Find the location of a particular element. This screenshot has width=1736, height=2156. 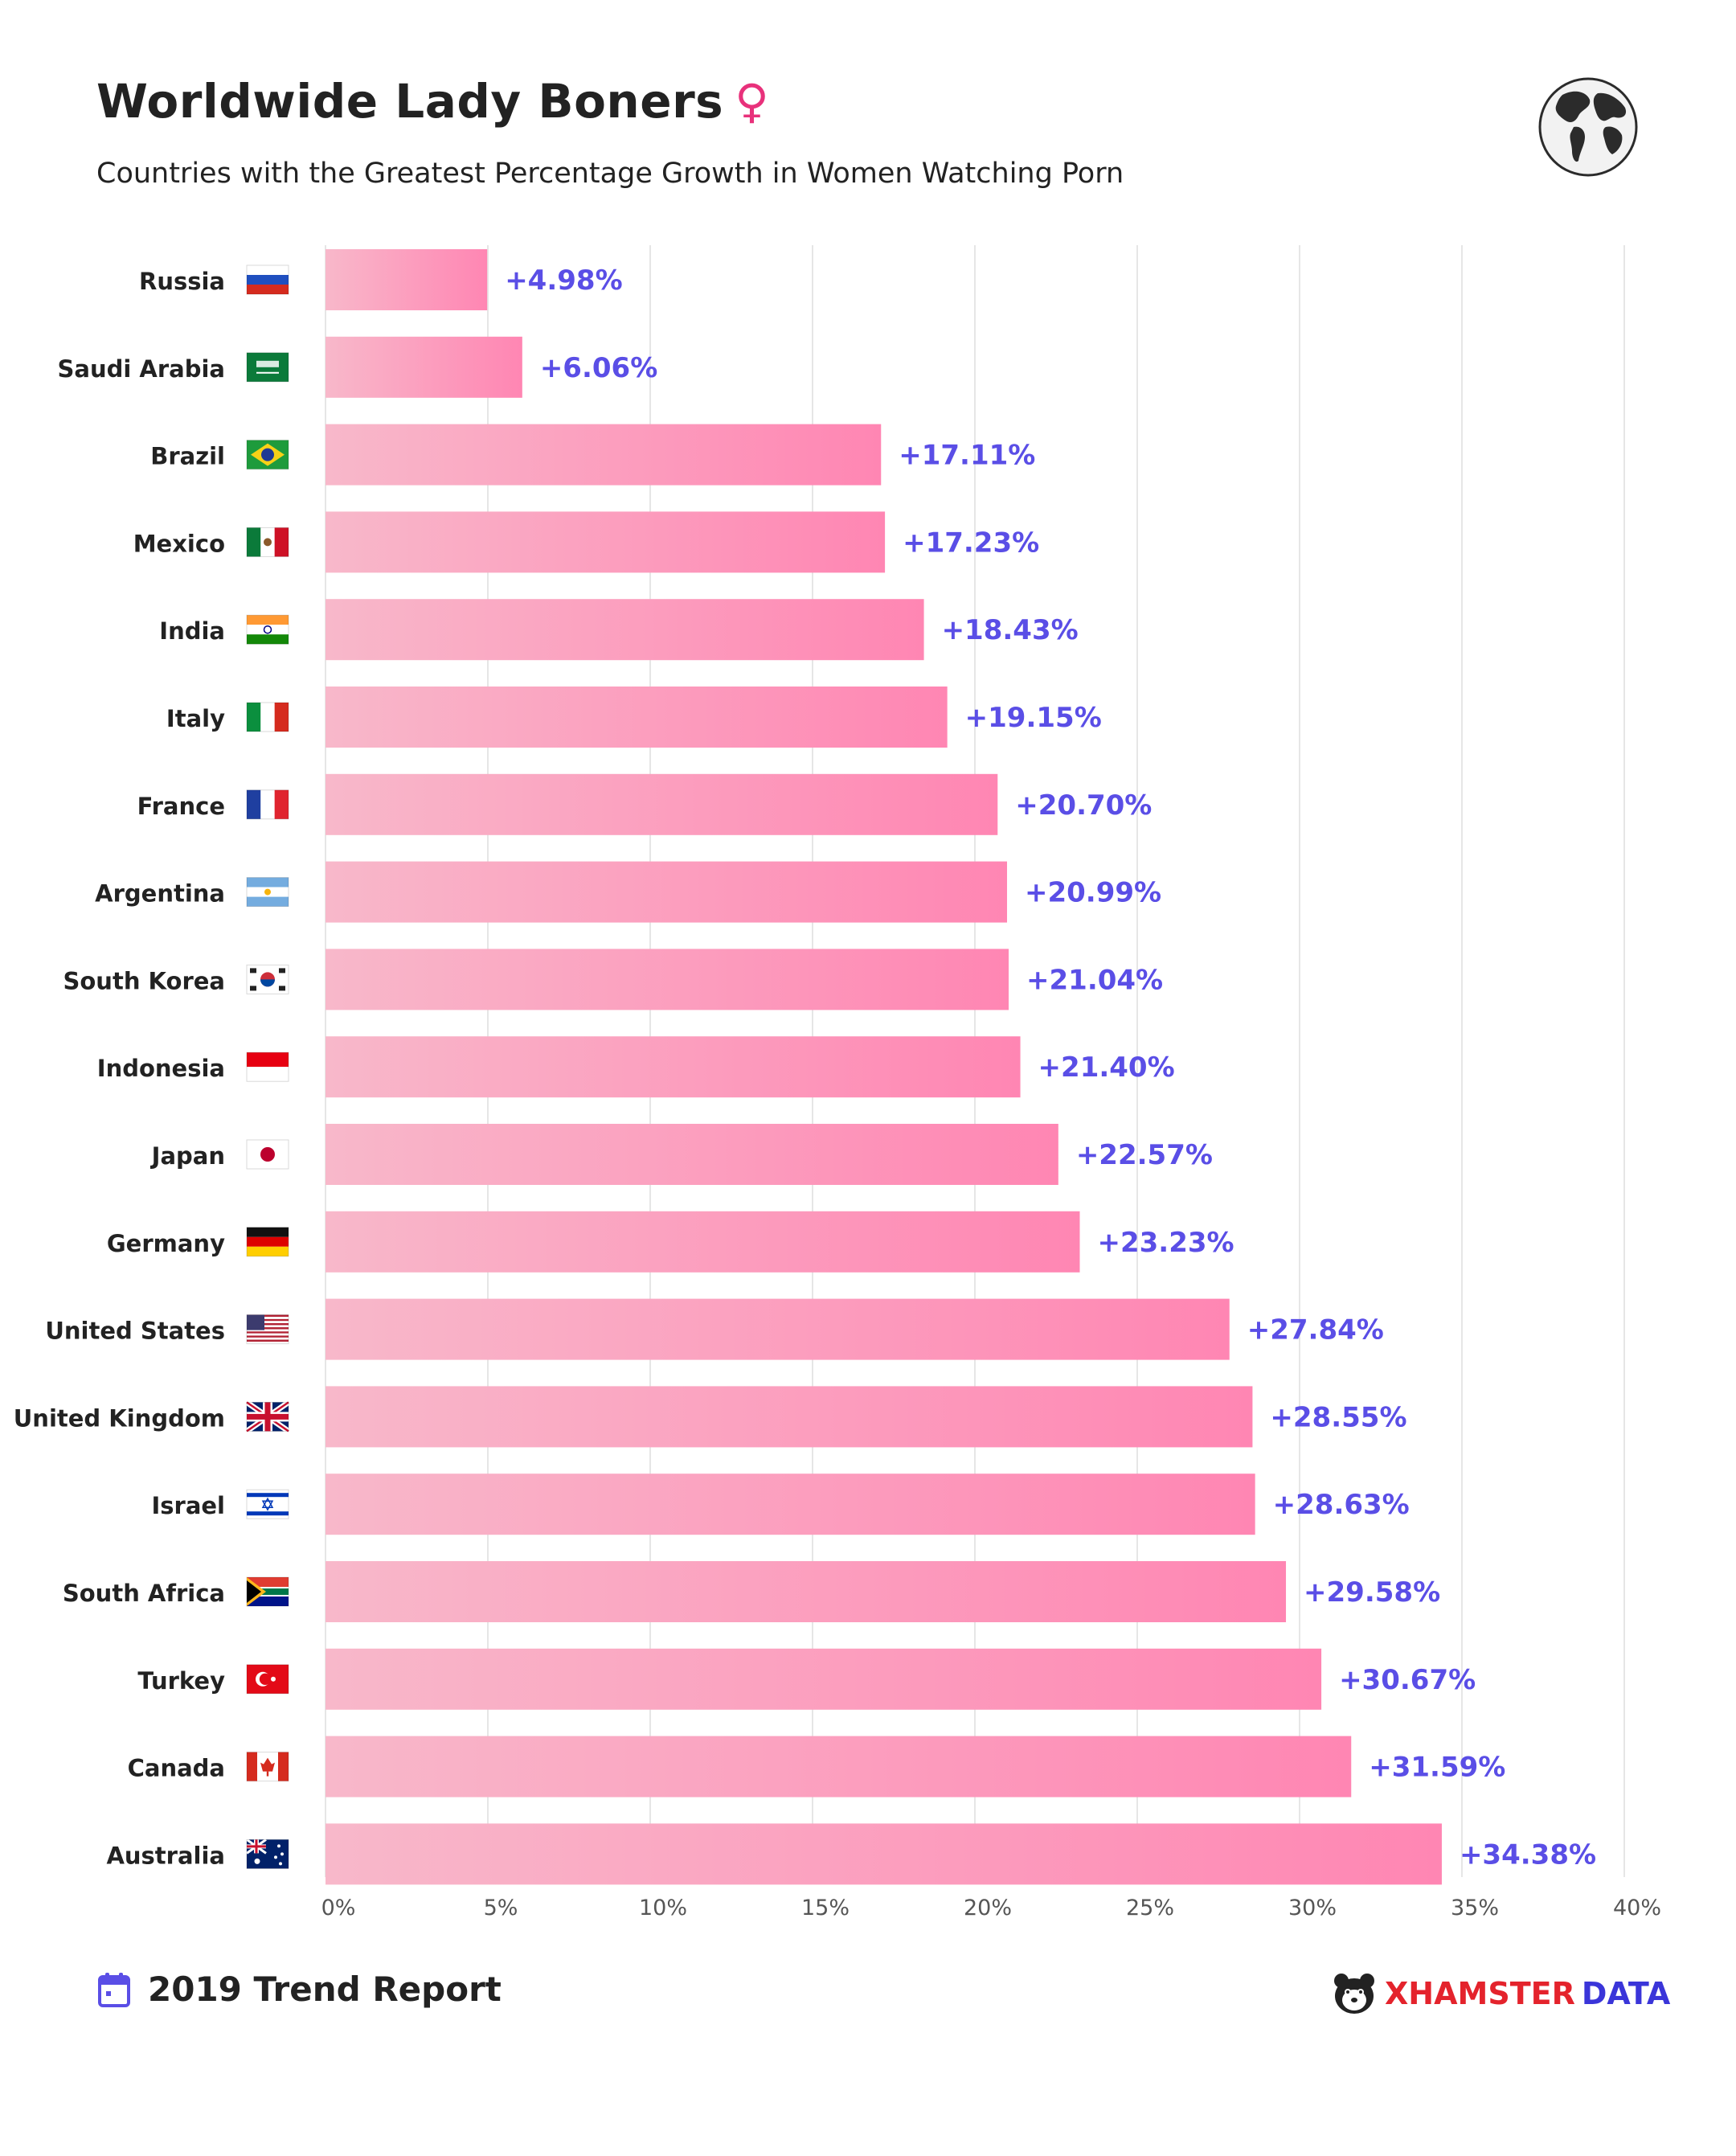

value-label: +20.99% is located at coordinates (1093, 893).